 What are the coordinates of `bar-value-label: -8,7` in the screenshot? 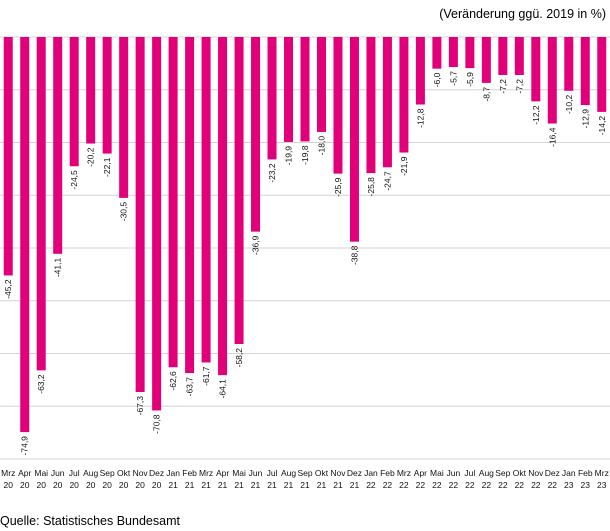 It's located at (486, 94).